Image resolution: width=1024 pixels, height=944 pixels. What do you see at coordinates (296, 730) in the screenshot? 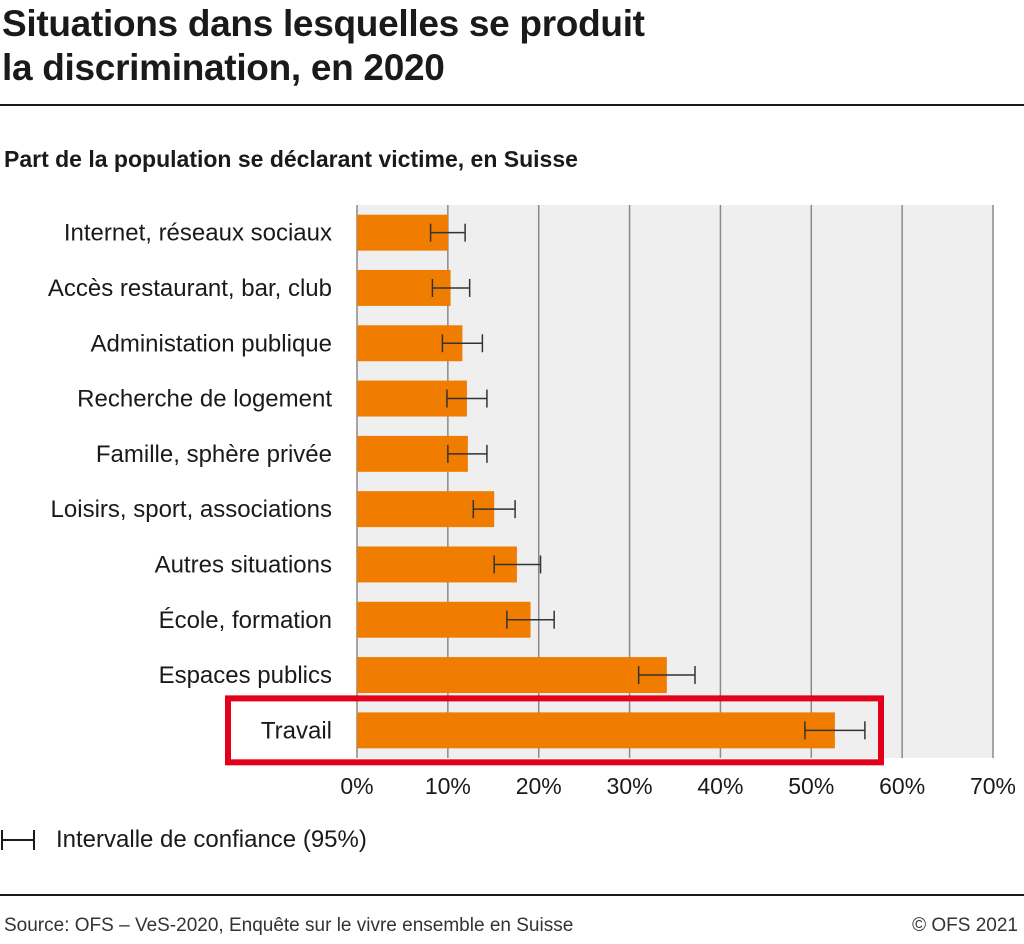
I see `category-label: Travail` at bounding box center [296, 730].